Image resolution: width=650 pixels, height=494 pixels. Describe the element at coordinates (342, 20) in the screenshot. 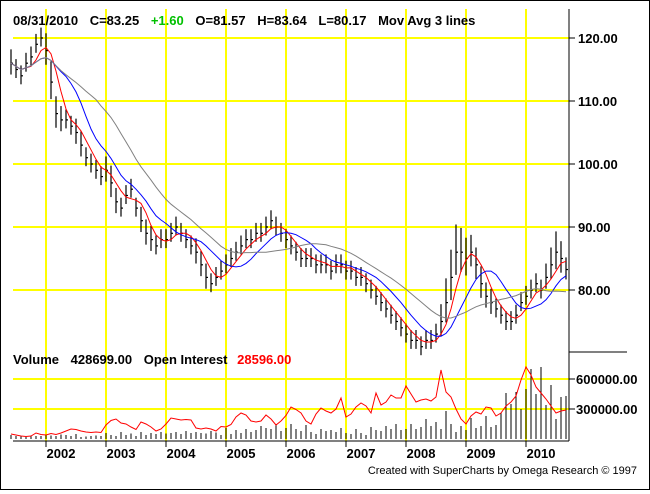

I see `header-low: L=80.17` at that location.